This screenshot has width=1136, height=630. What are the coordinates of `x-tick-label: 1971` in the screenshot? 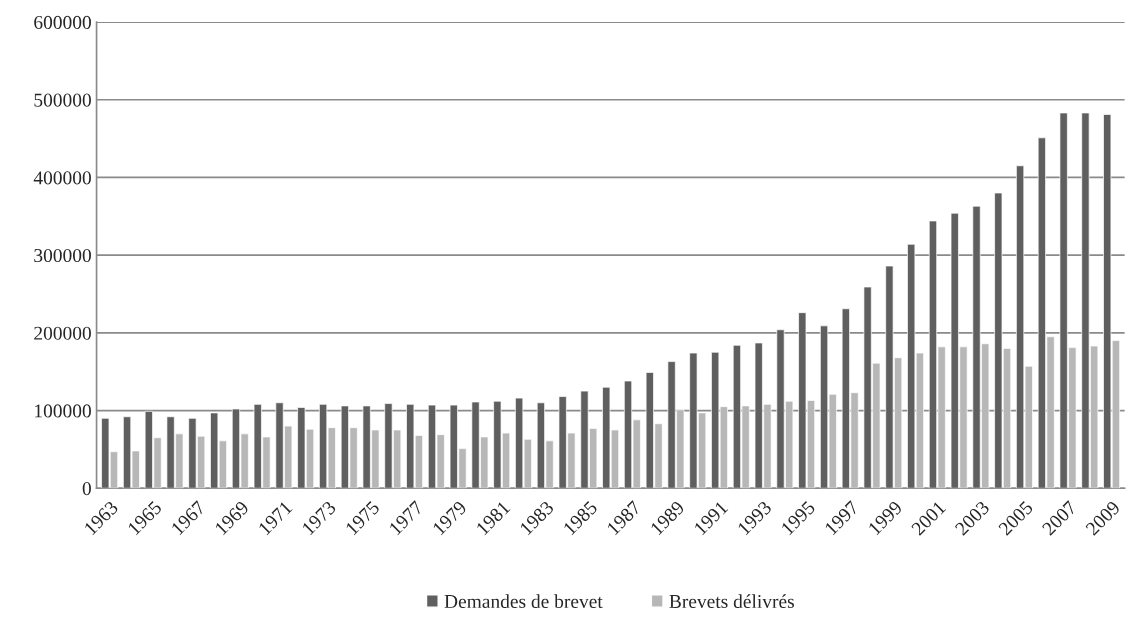 It's located at (275, 518).